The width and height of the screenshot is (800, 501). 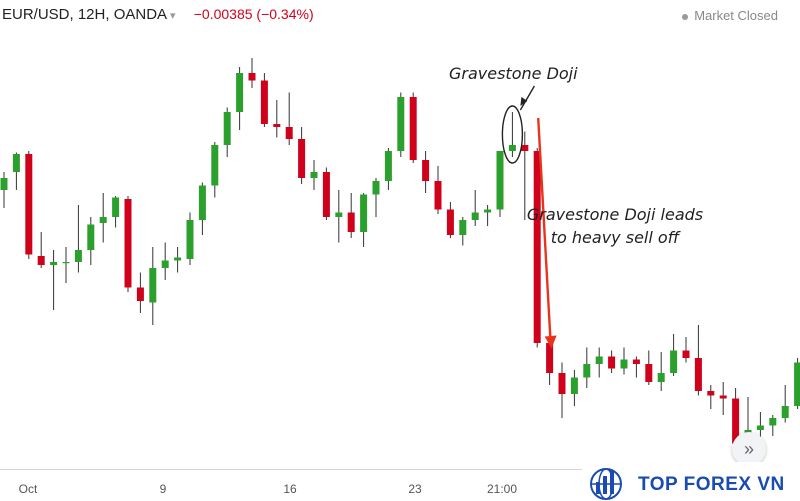 I want to click on selloff-annotation-line1: Gravestone Doji leads, so click(x=615, y=214).